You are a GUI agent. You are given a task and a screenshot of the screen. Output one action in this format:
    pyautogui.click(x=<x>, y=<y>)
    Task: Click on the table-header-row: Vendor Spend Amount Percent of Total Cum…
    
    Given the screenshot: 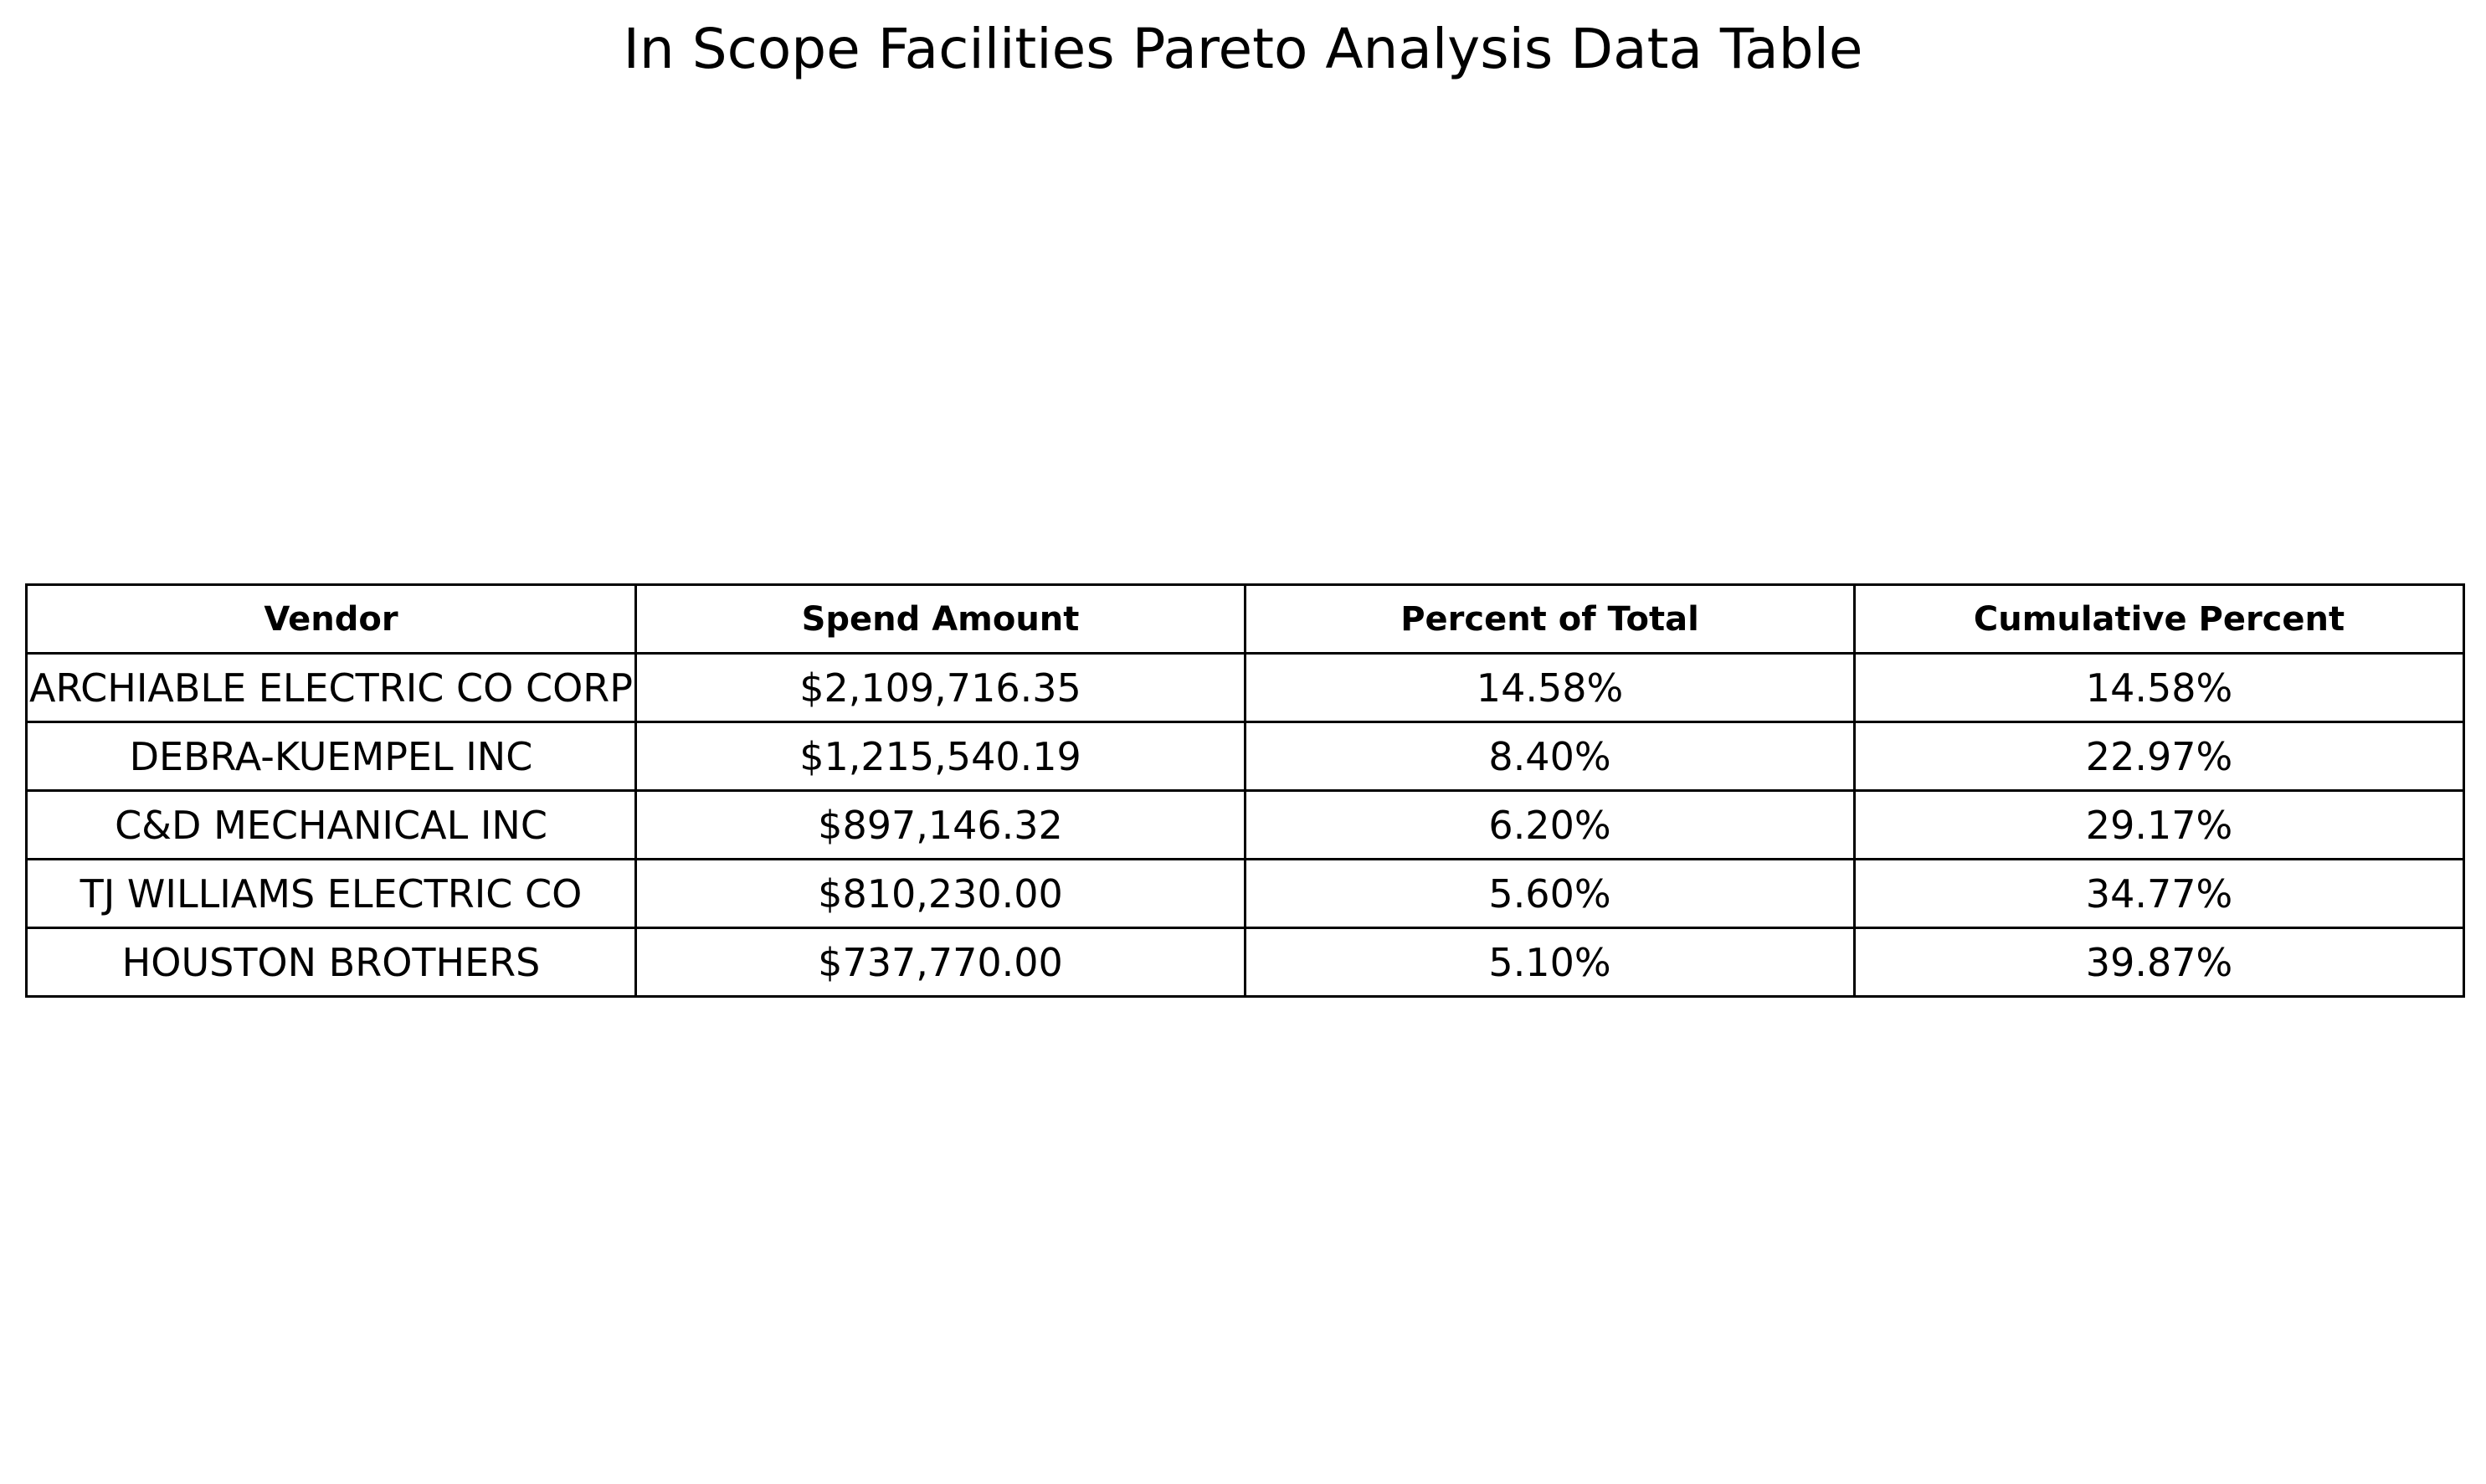 What is the action you would take?
    pyautogui.click(x=1245, y=619)
    